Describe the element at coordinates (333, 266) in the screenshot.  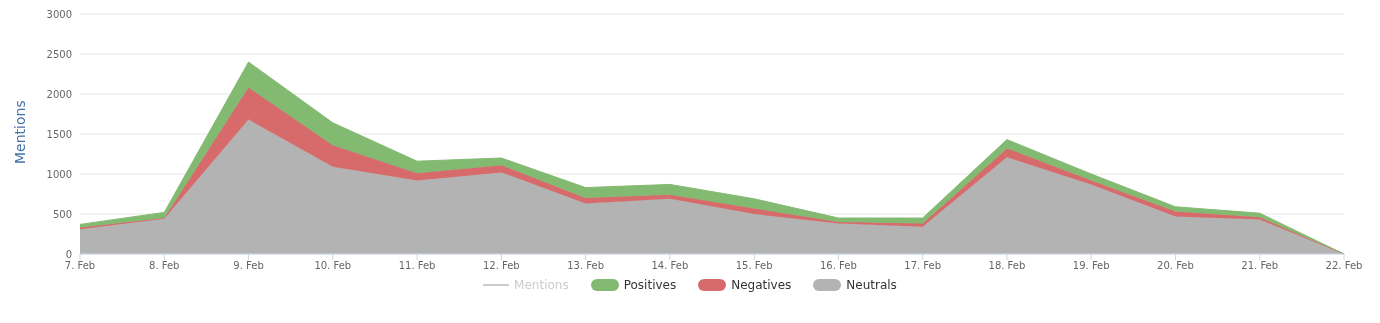
I see `x-tick-label: 10. Feb` at that location.